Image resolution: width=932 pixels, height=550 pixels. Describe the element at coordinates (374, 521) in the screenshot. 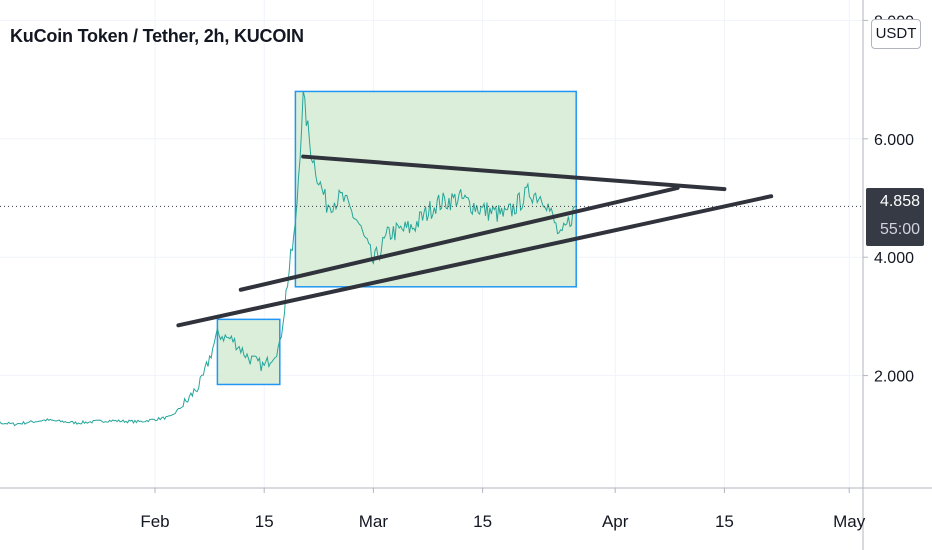

I see `x-tick-label: Mar` at that location.